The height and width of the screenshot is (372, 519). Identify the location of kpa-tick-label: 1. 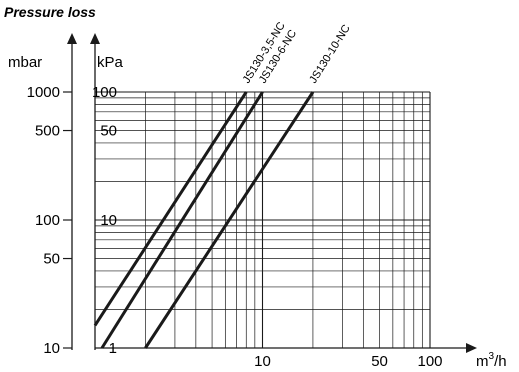
(113, 348).